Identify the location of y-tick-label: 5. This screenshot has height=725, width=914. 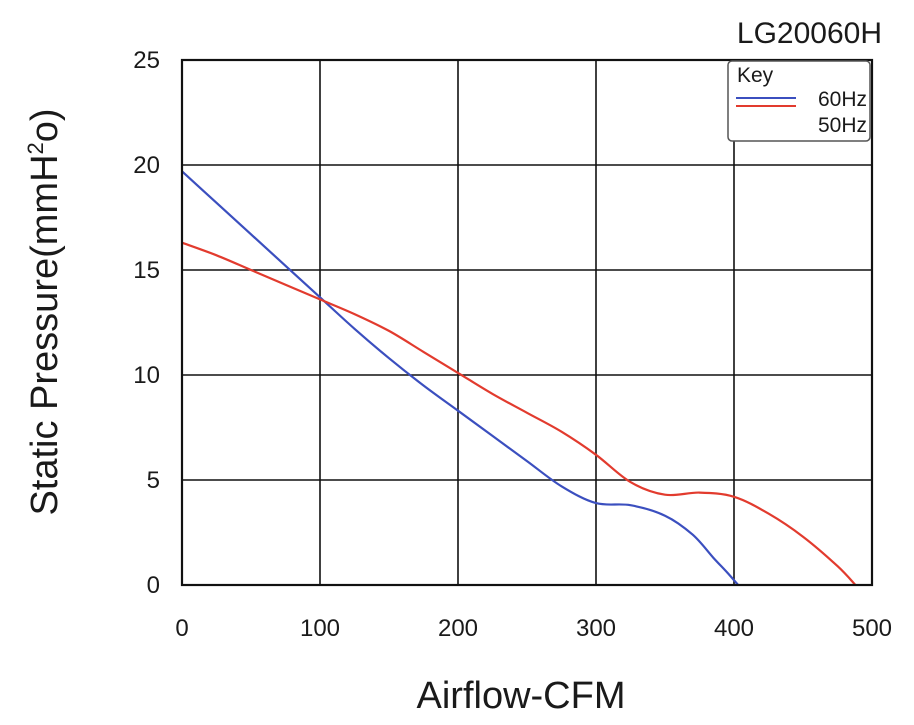
(153, 480).